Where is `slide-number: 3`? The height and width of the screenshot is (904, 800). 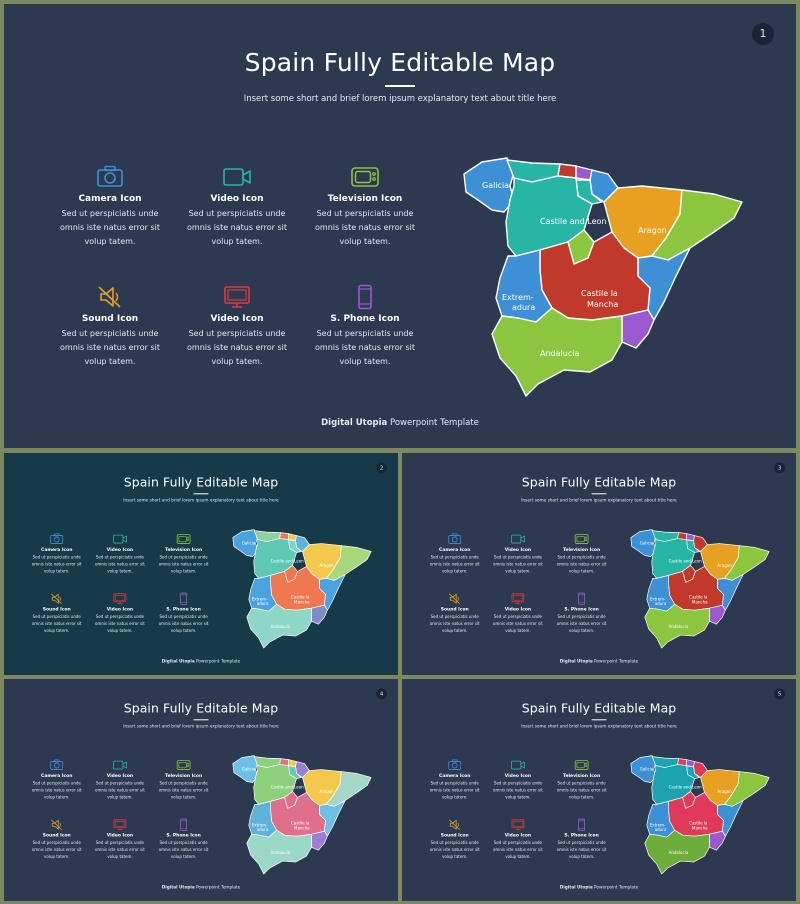 slide-number: 3 is located at coordinates (780, 468).